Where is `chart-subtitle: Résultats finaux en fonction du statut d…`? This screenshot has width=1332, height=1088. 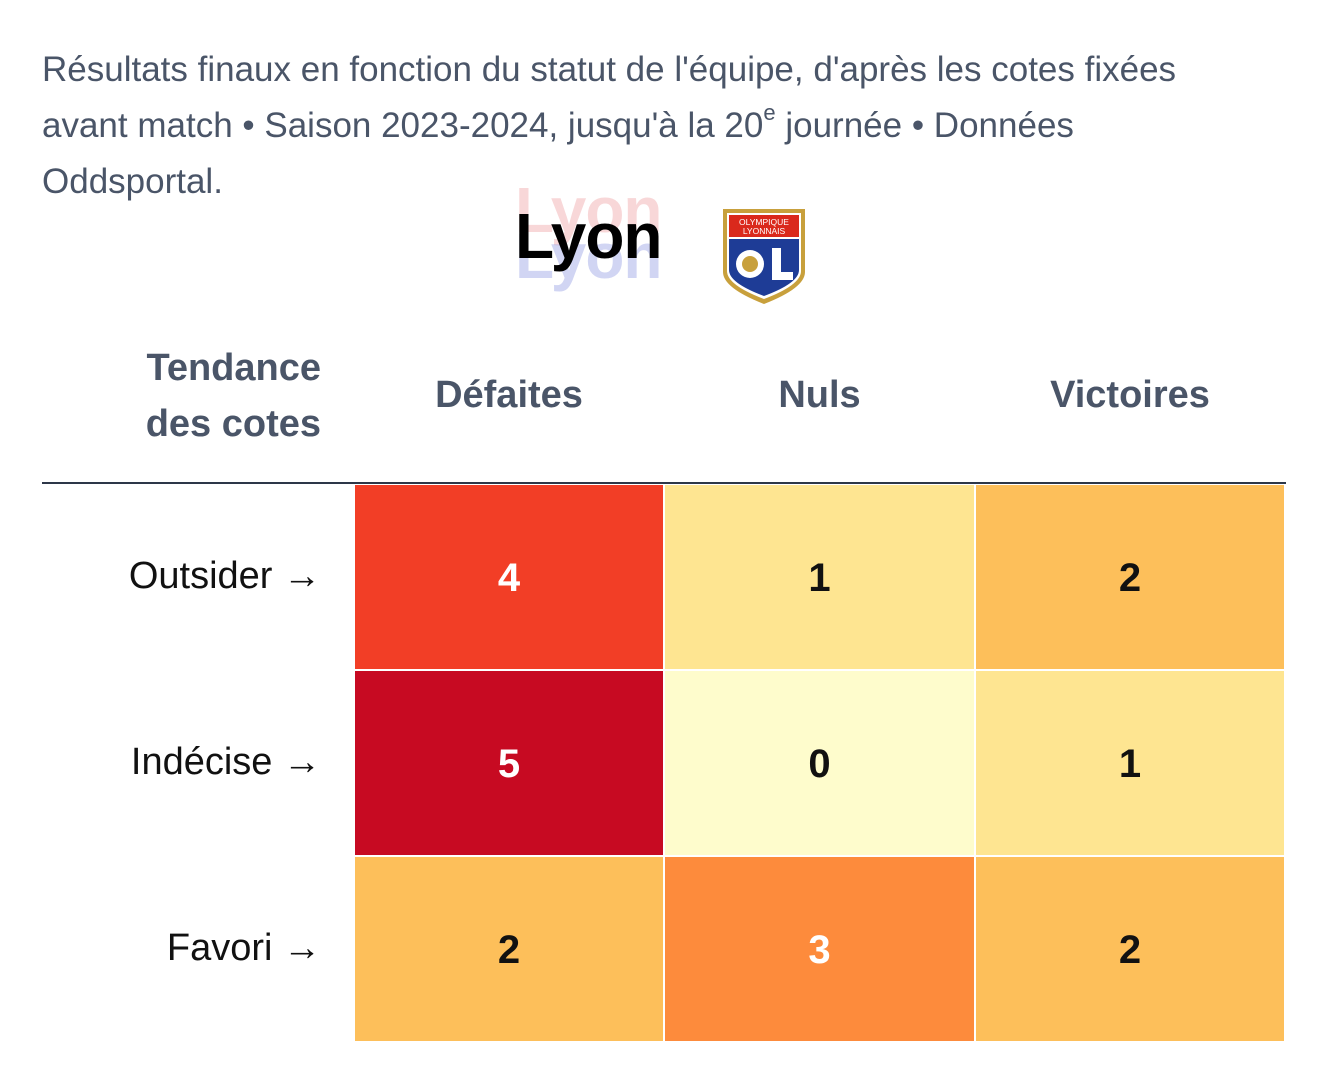
chart-subtitle: Résultats finaux en fonction du statut d… is located at coordinates (652, 126).